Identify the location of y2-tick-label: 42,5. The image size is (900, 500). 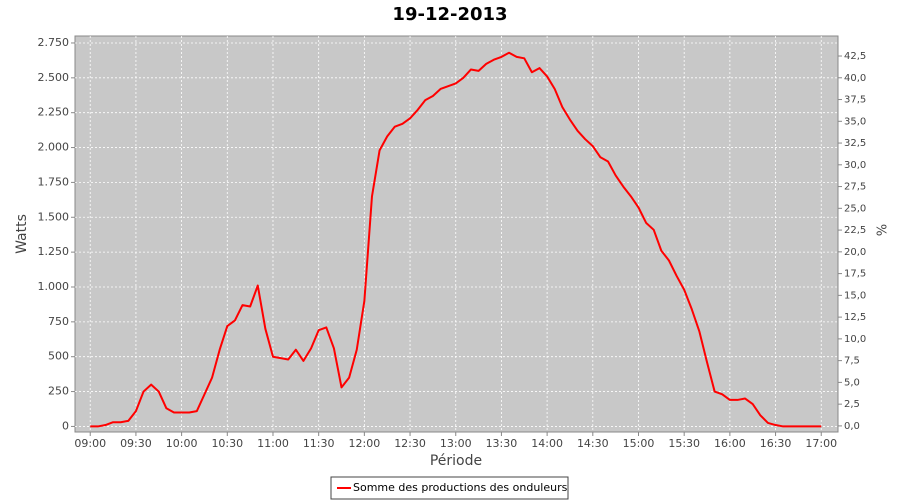
(855, 56).